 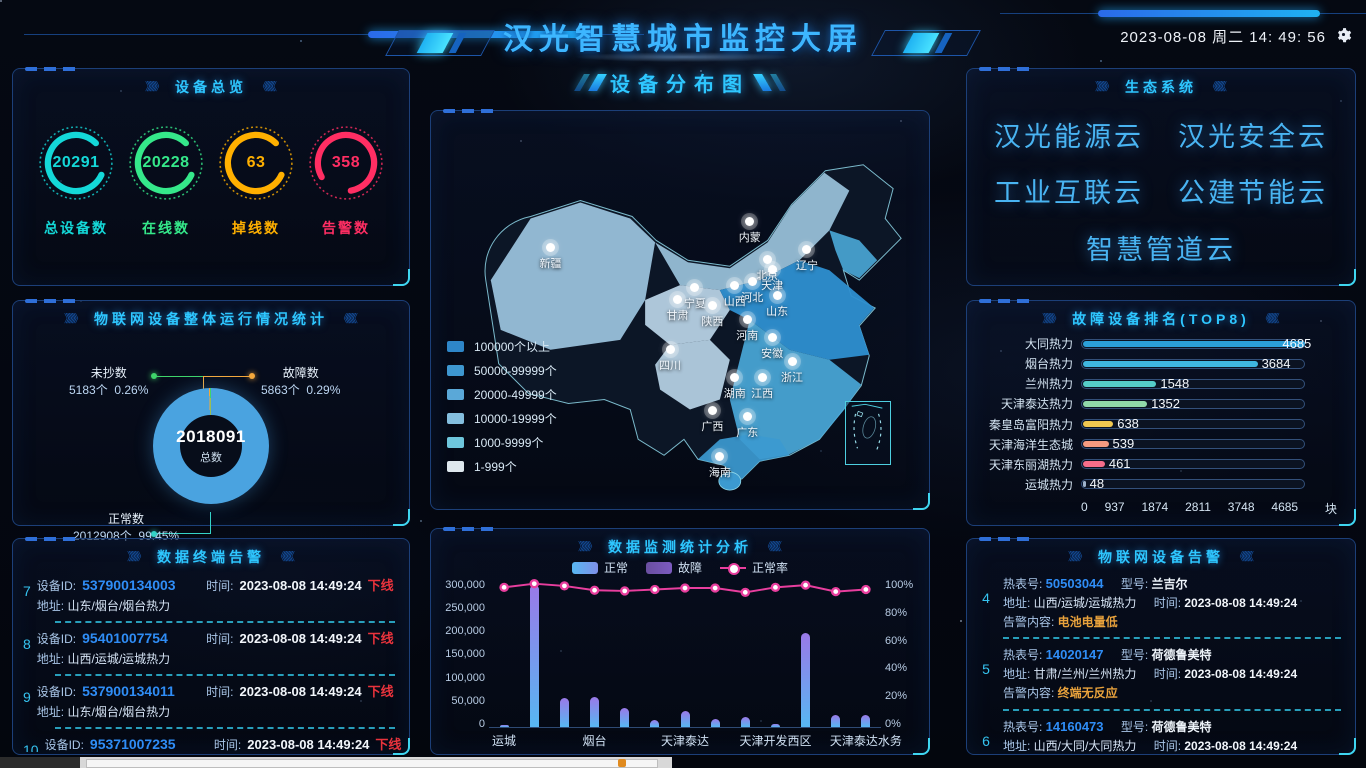 I want to click on x-tick: 天津泰达水务, so click(x=865, y=741).